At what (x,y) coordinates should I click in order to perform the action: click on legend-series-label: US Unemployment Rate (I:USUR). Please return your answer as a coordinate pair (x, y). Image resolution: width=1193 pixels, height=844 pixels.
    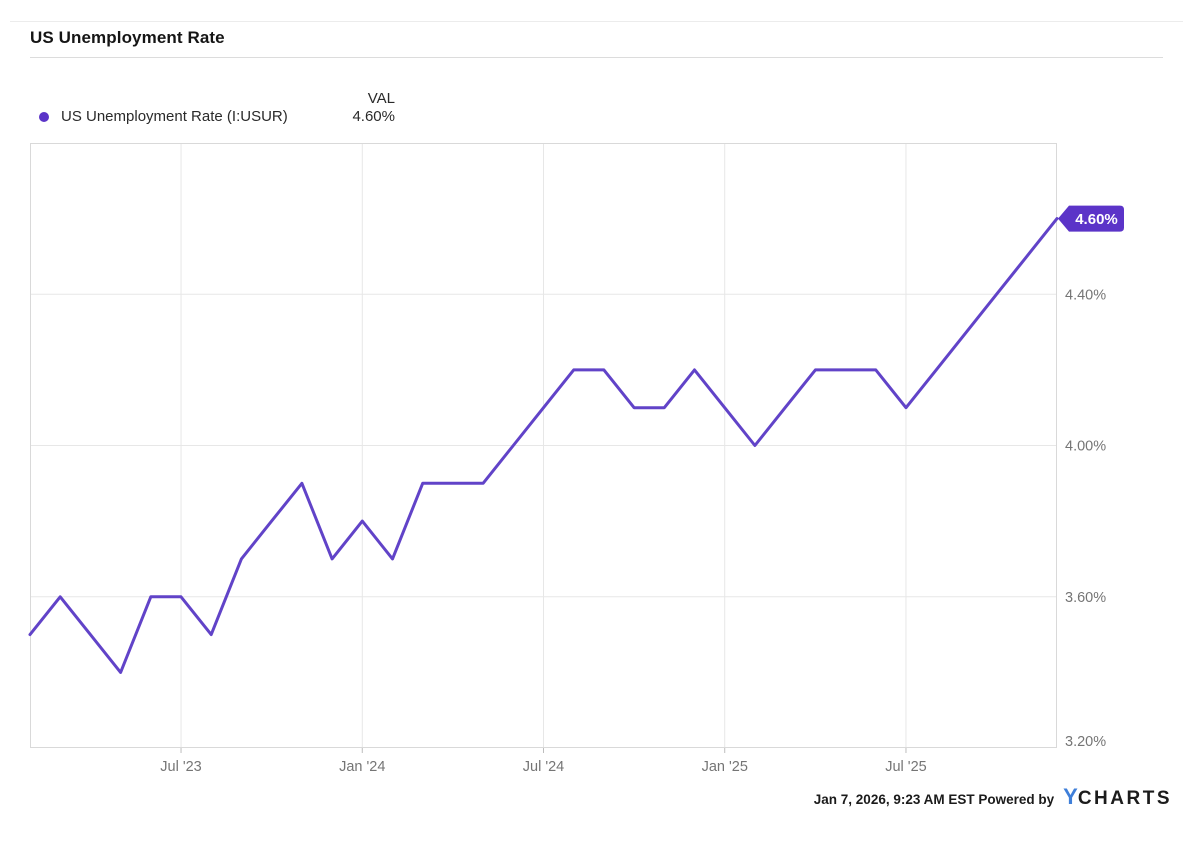
    Looking at the image, I should click on (174, 116).